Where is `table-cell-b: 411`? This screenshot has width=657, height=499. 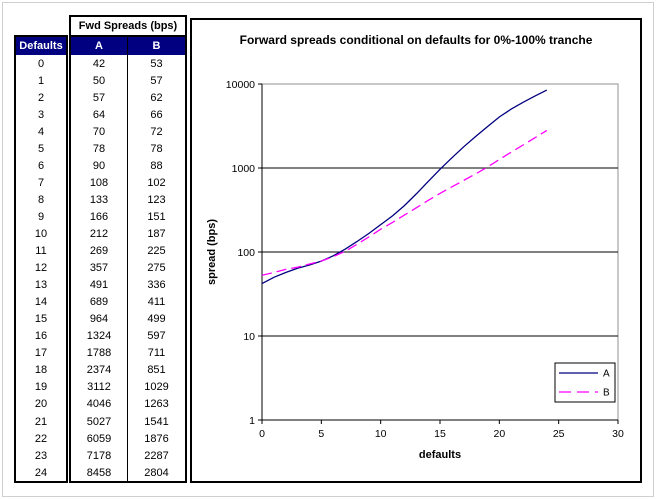 table-cell-b: 411 is located at coordinates (156, 302).